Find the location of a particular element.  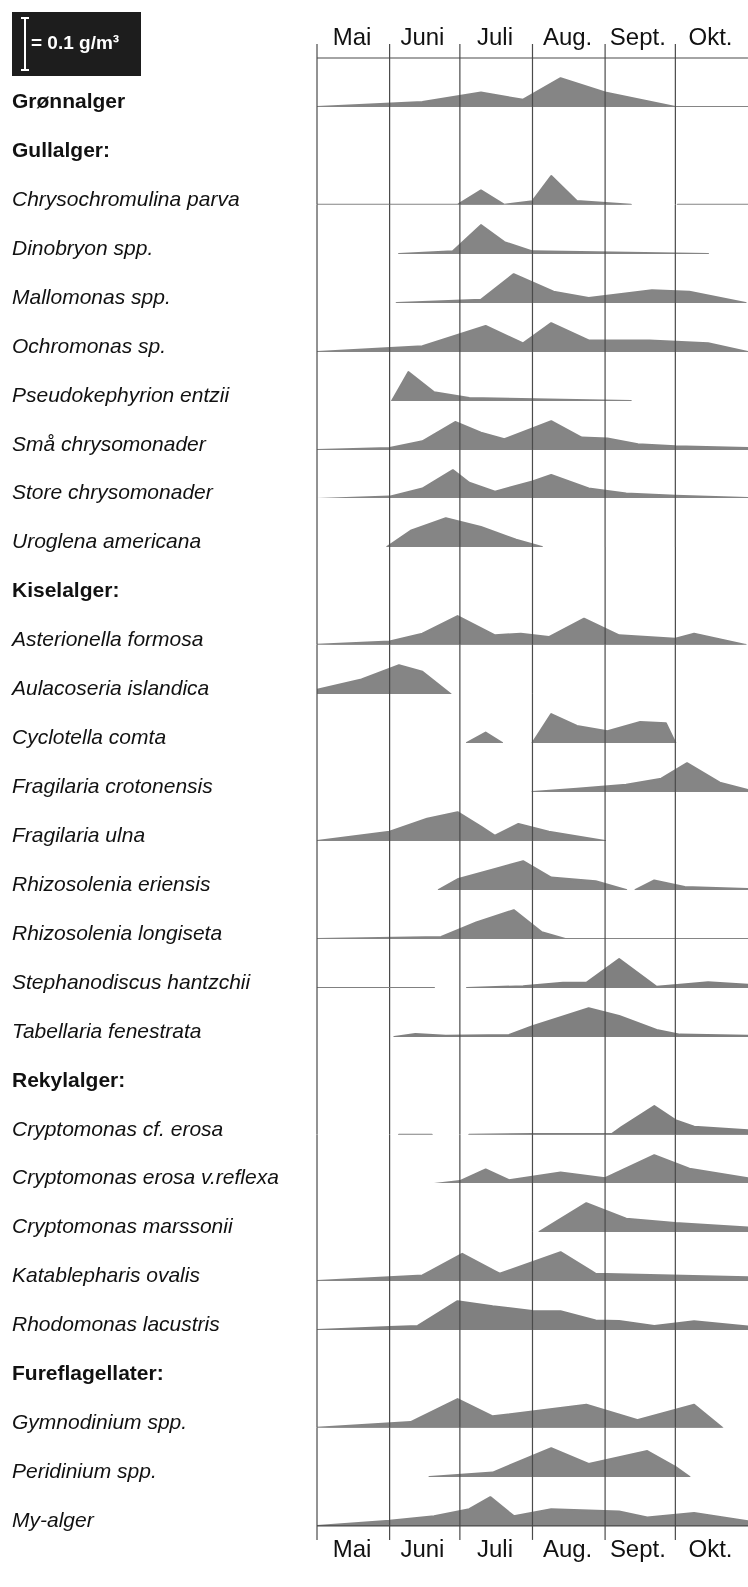

y-axis-title: Cryptomonas erosa v.reflexa is located at coordinates (145, 1177).